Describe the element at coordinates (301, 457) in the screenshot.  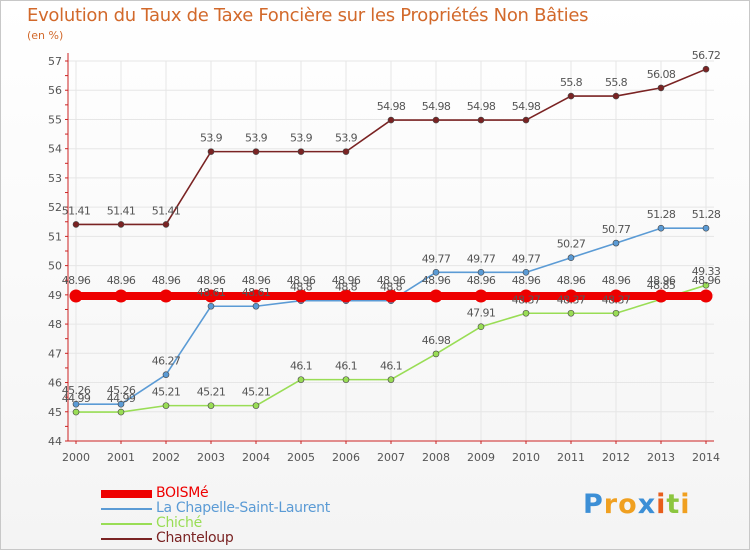
I see `x-tick-label: 2005` at that location.